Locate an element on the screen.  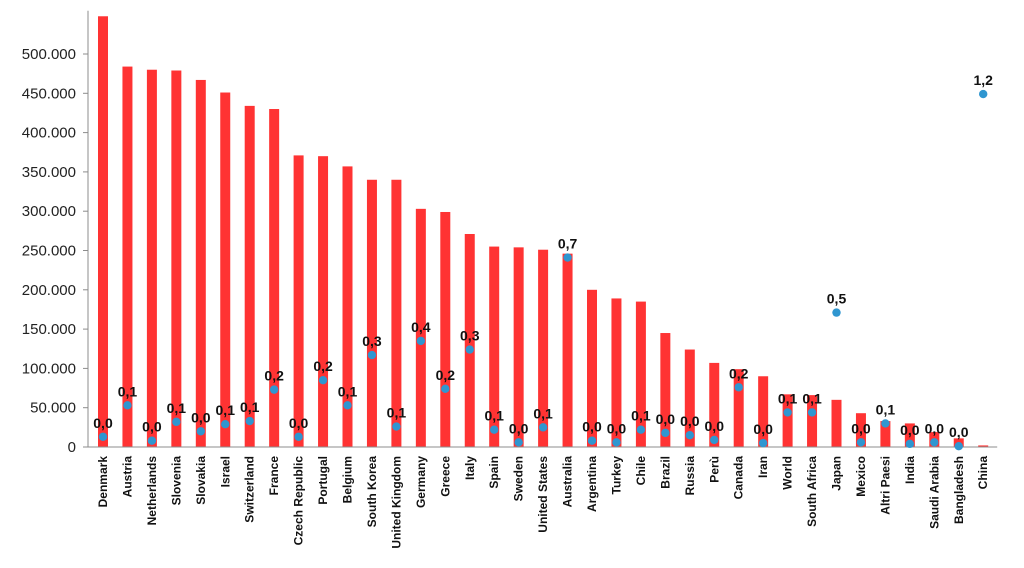
x-tick-label: Sweden is located at coordinates (519, 478).